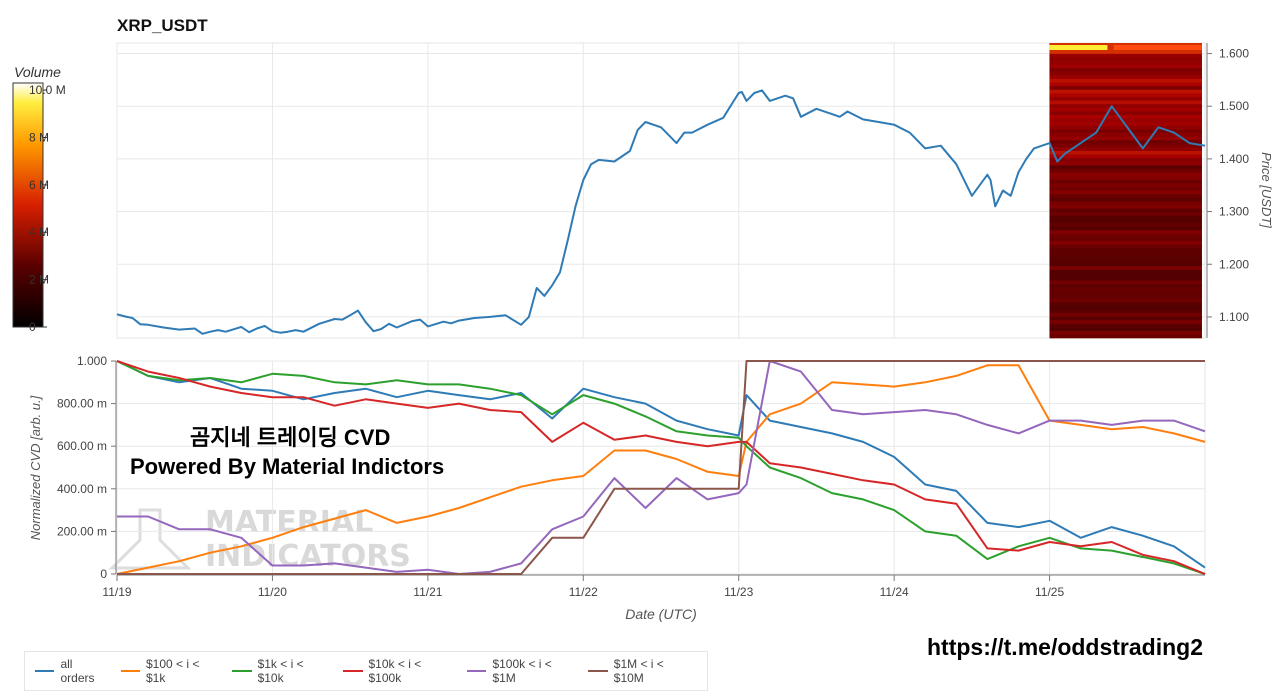 The height and width of the screenshot is (694, 1280). Describe the element at coordinates (1234, 54) in the screenshot. I see `price-ytick-label: 1.600` at that location.